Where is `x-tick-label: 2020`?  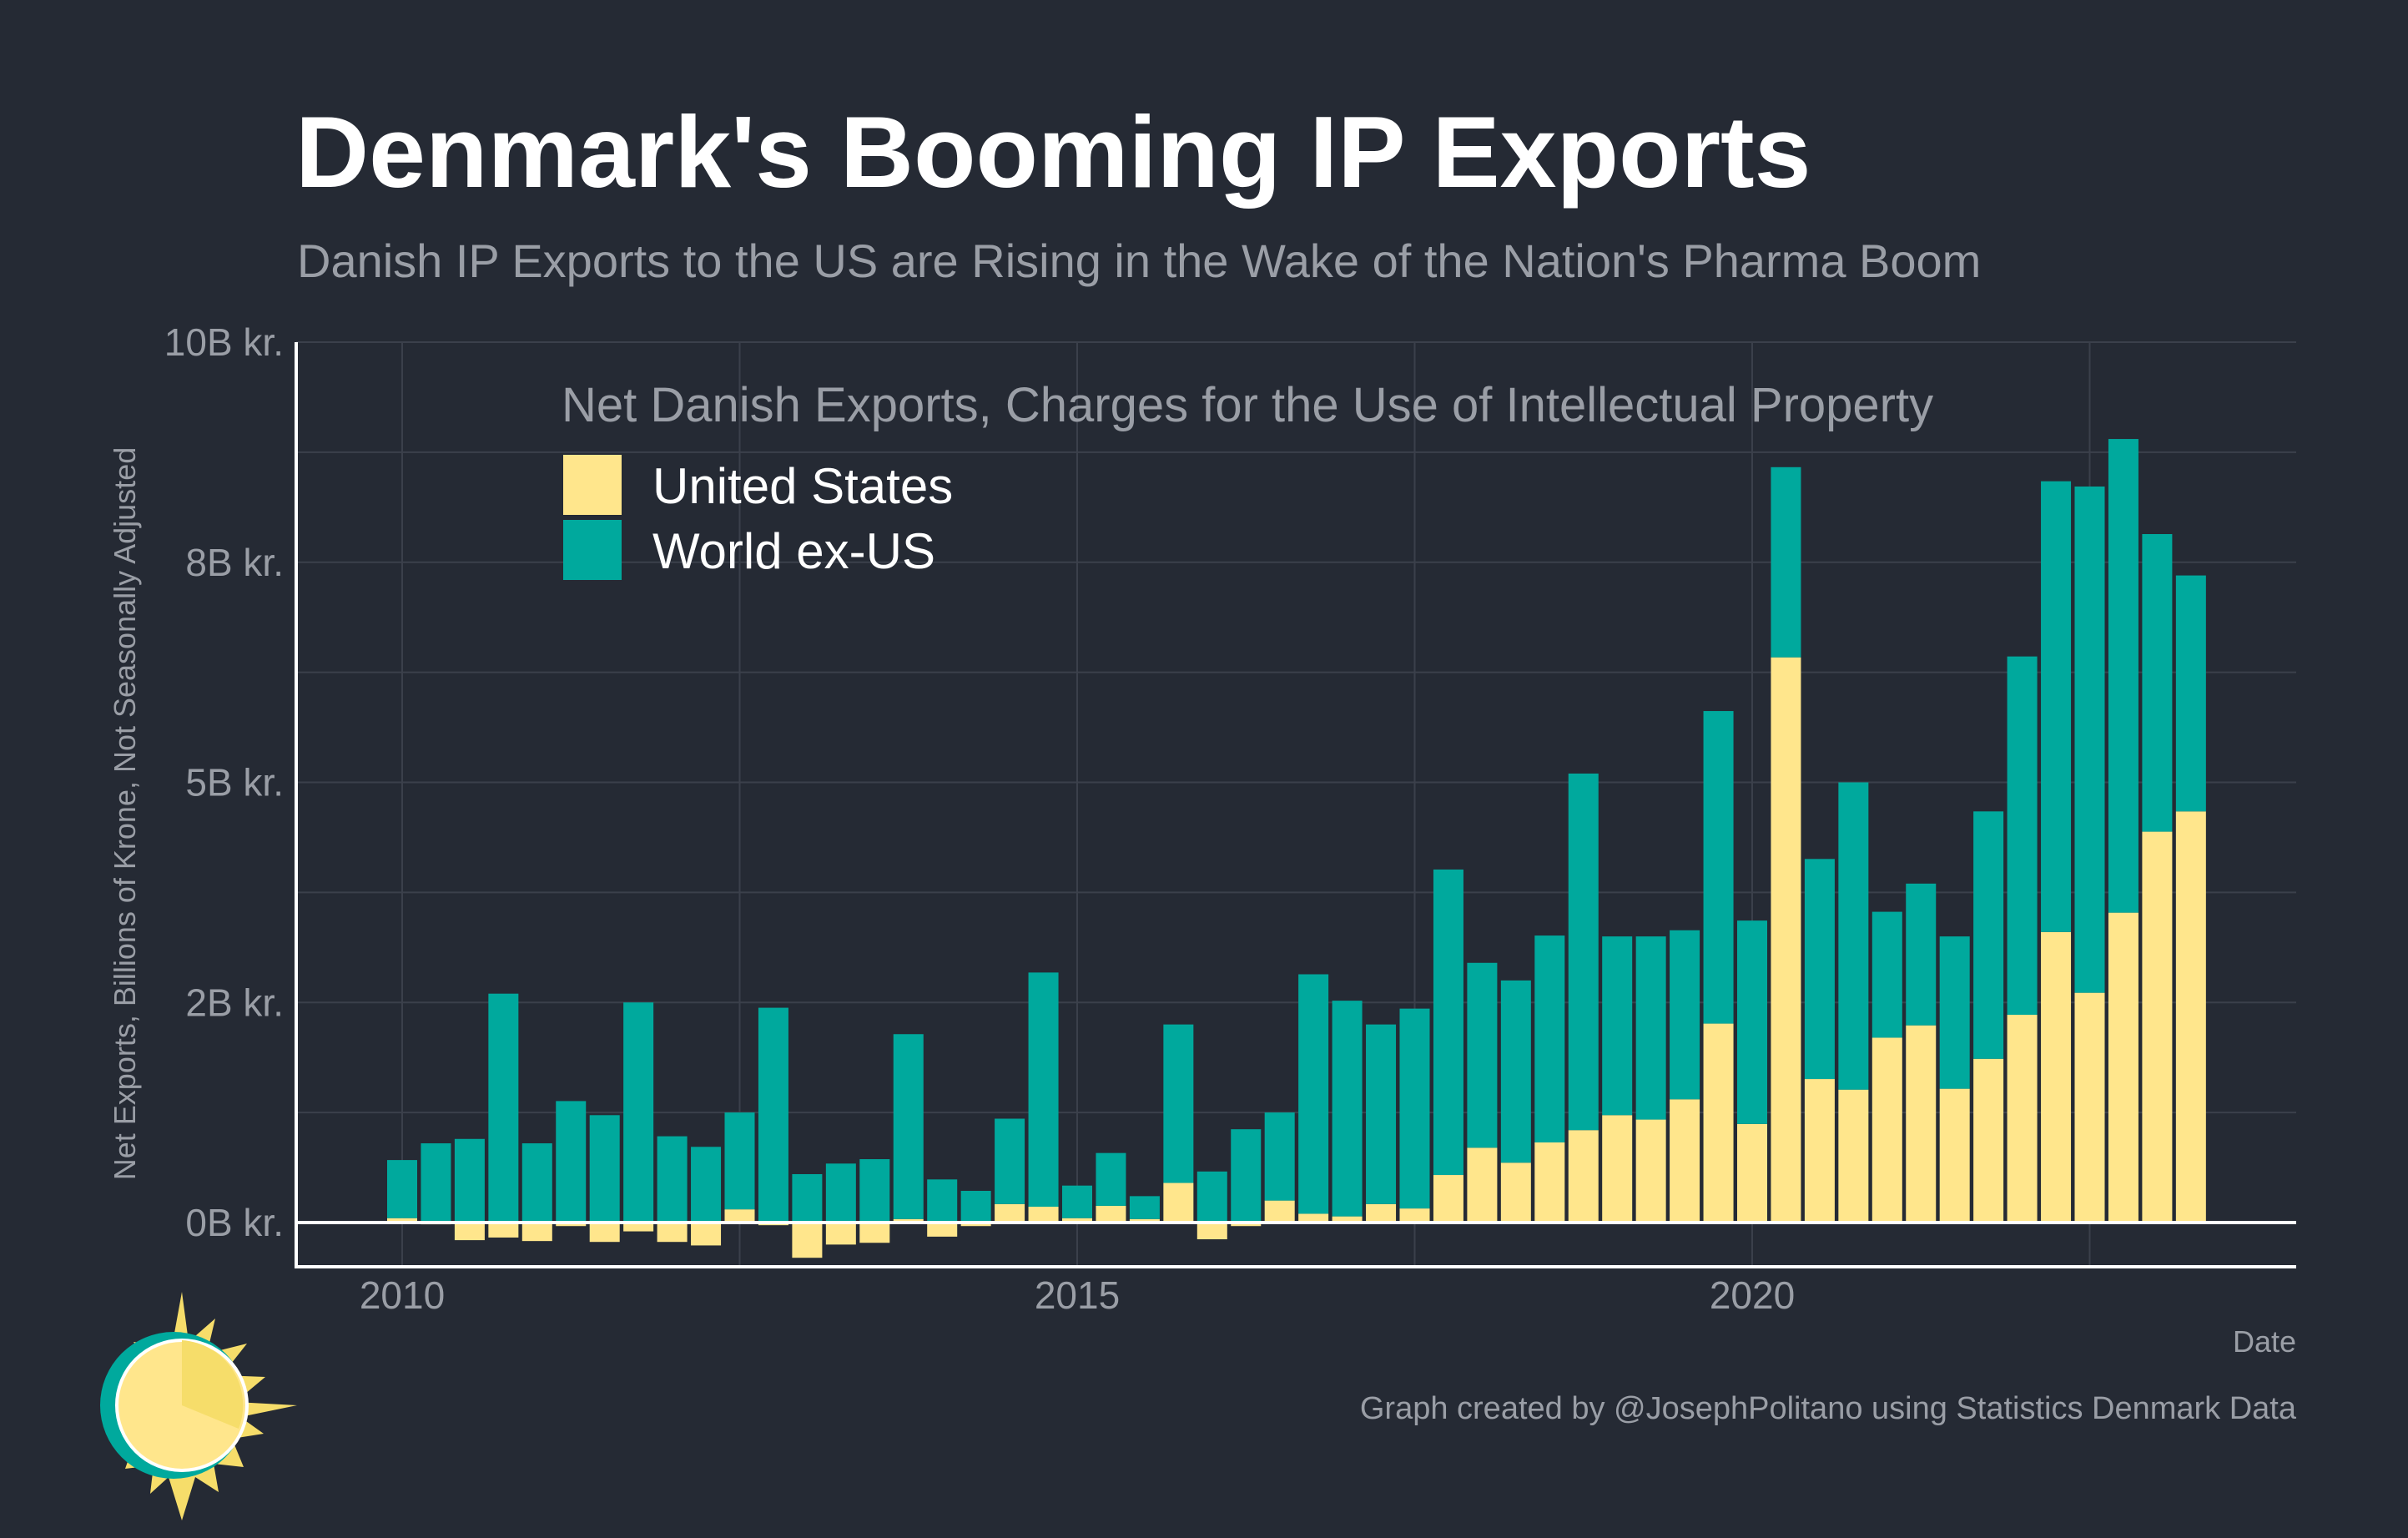
x-tick-label: 2020 is located at coordinates (1752, 1295).